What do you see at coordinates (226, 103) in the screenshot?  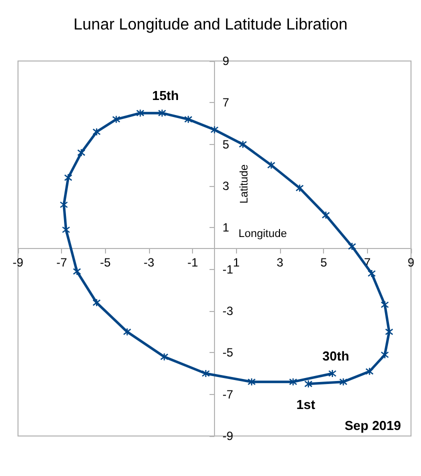 I see `y-tick-label: 7` at bounding box center [226, 103].